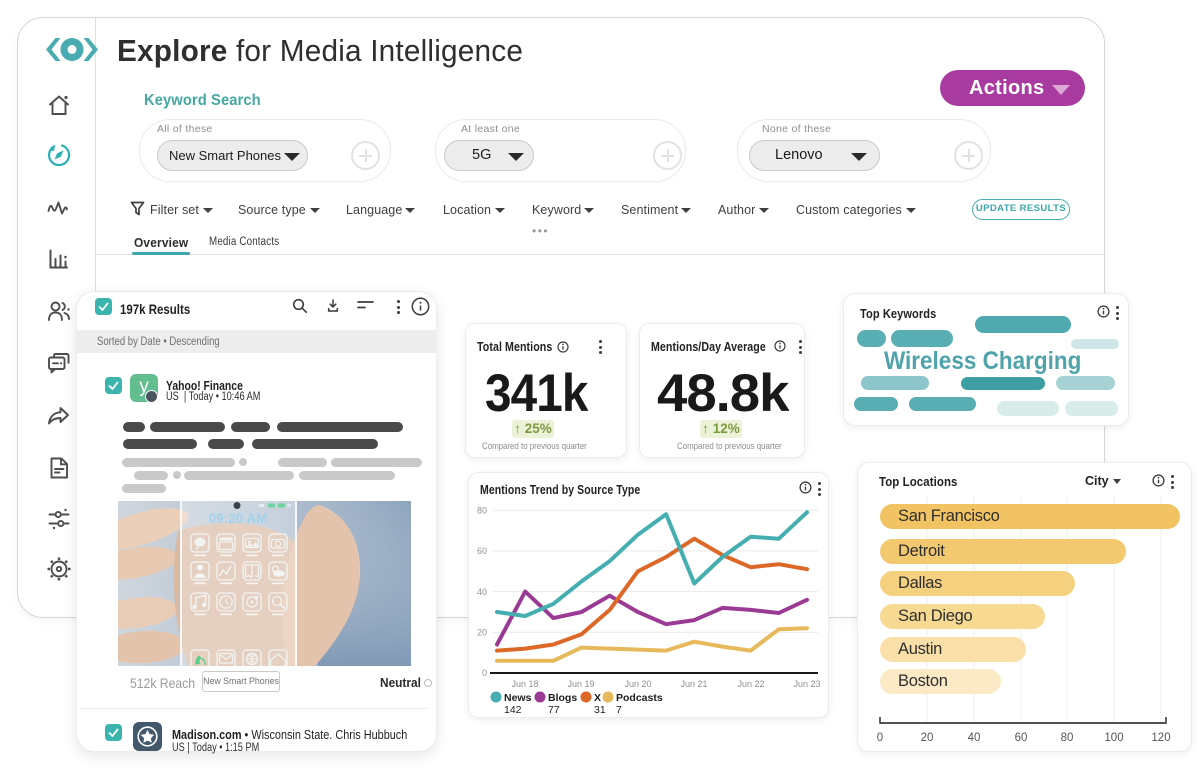 The height and width of the screenshot is (775, 1200). I want to click on svg-text: 31, so click(600, 710).